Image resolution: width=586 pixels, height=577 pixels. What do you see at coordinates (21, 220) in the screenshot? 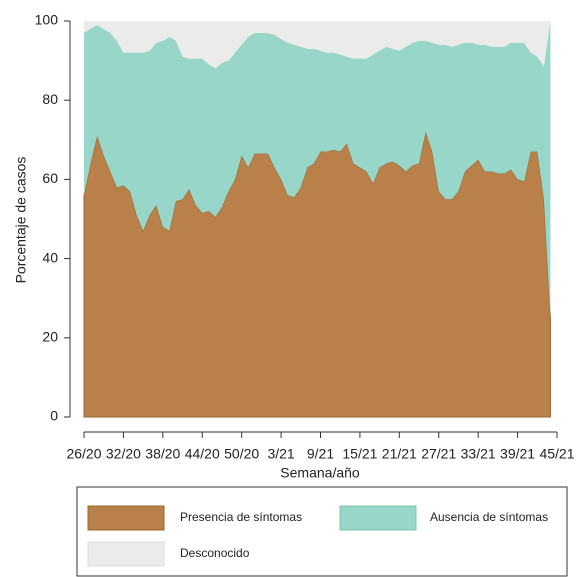
I see `y-axis-label: Porcentaje de casos` at bounding box center [21, 220].